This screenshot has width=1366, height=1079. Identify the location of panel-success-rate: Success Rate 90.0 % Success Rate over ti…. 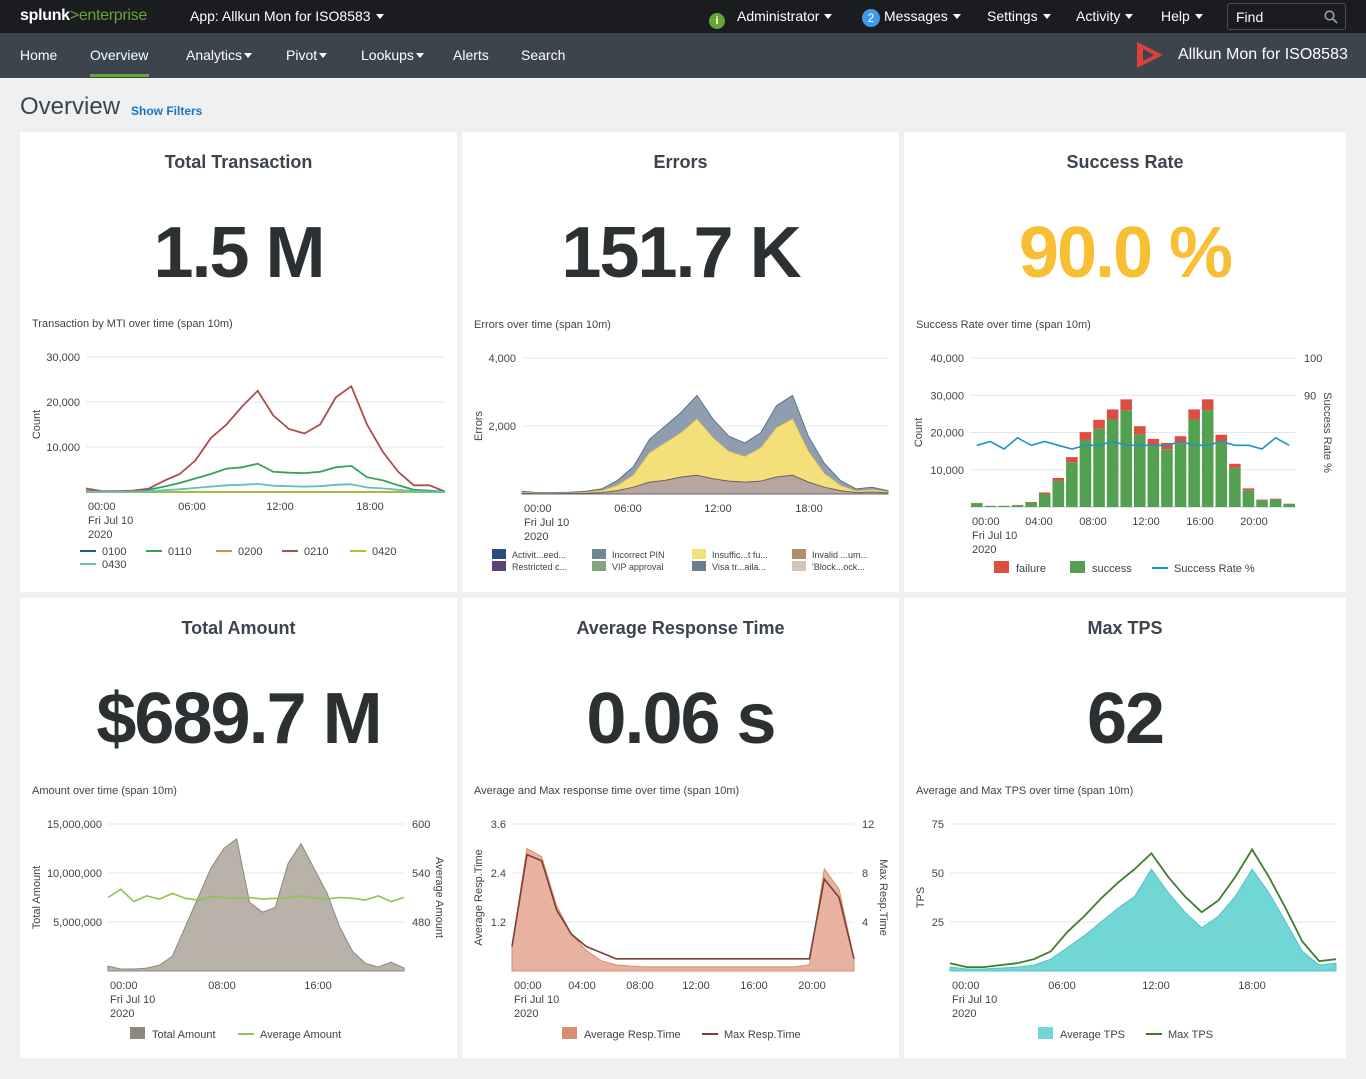
(1125, 362).